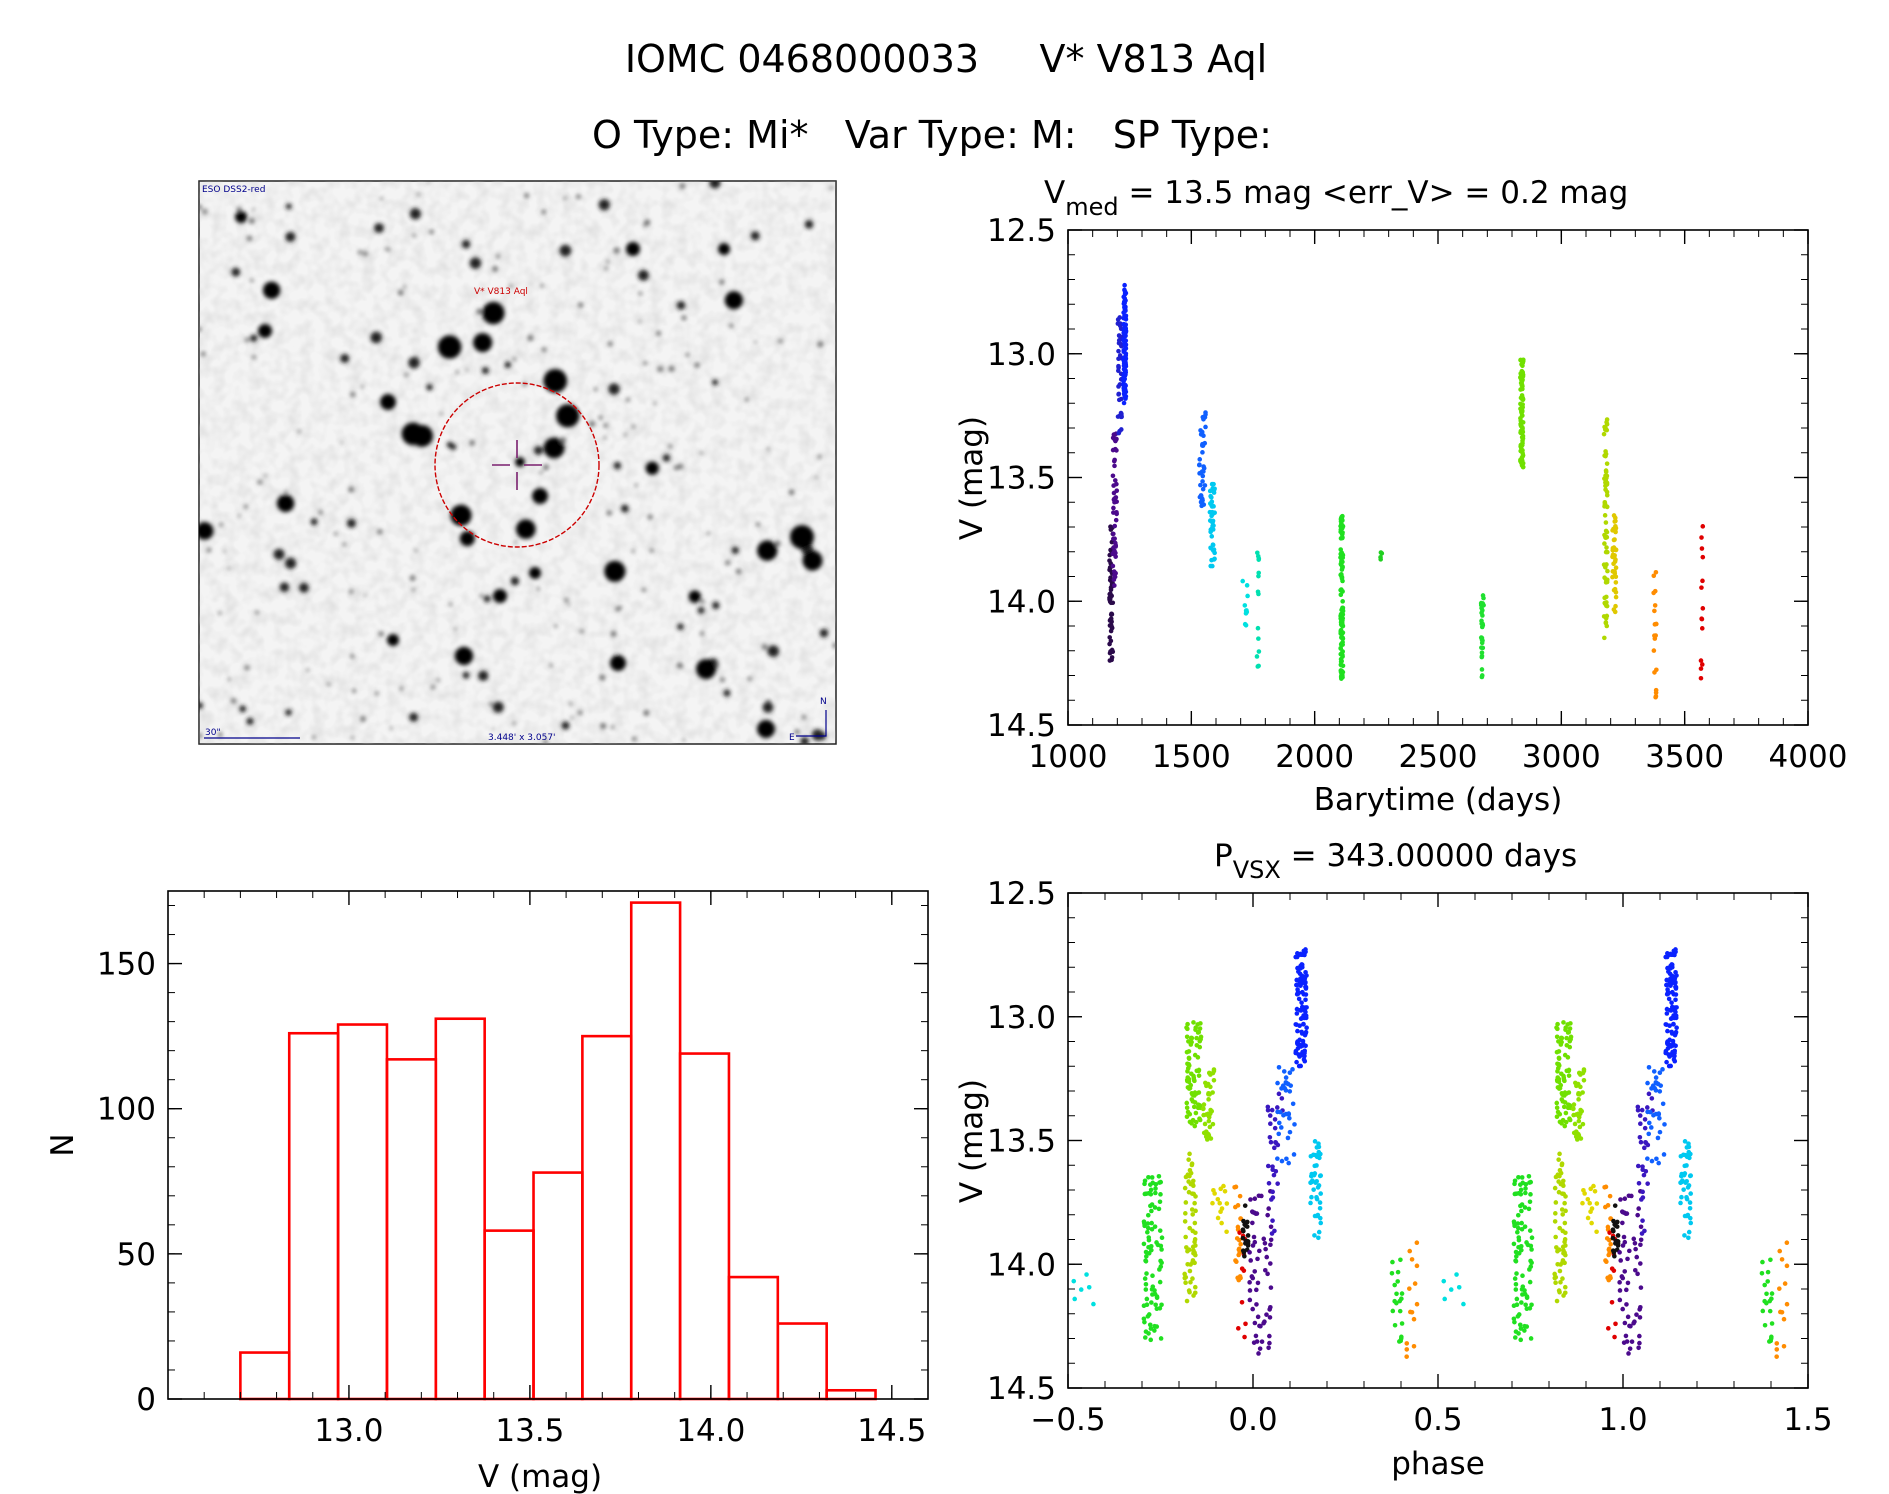 The height and width of the screenshot is (1494, 1889). Describe the element at coordinates (1021, 894) in the screenshot. I see `y-tick-label: 12.5` at that location.